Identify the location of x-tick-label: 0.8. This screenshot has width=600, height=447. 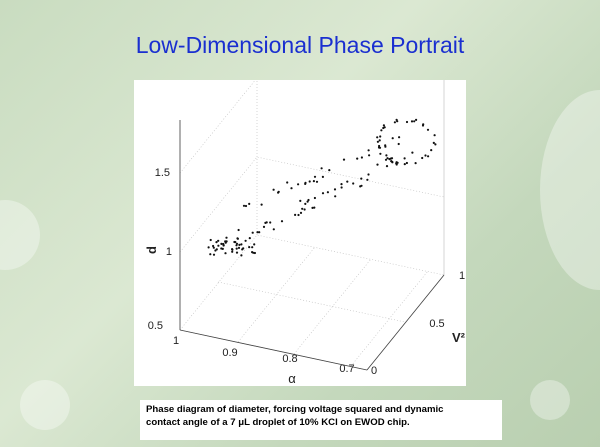
(289, 359).